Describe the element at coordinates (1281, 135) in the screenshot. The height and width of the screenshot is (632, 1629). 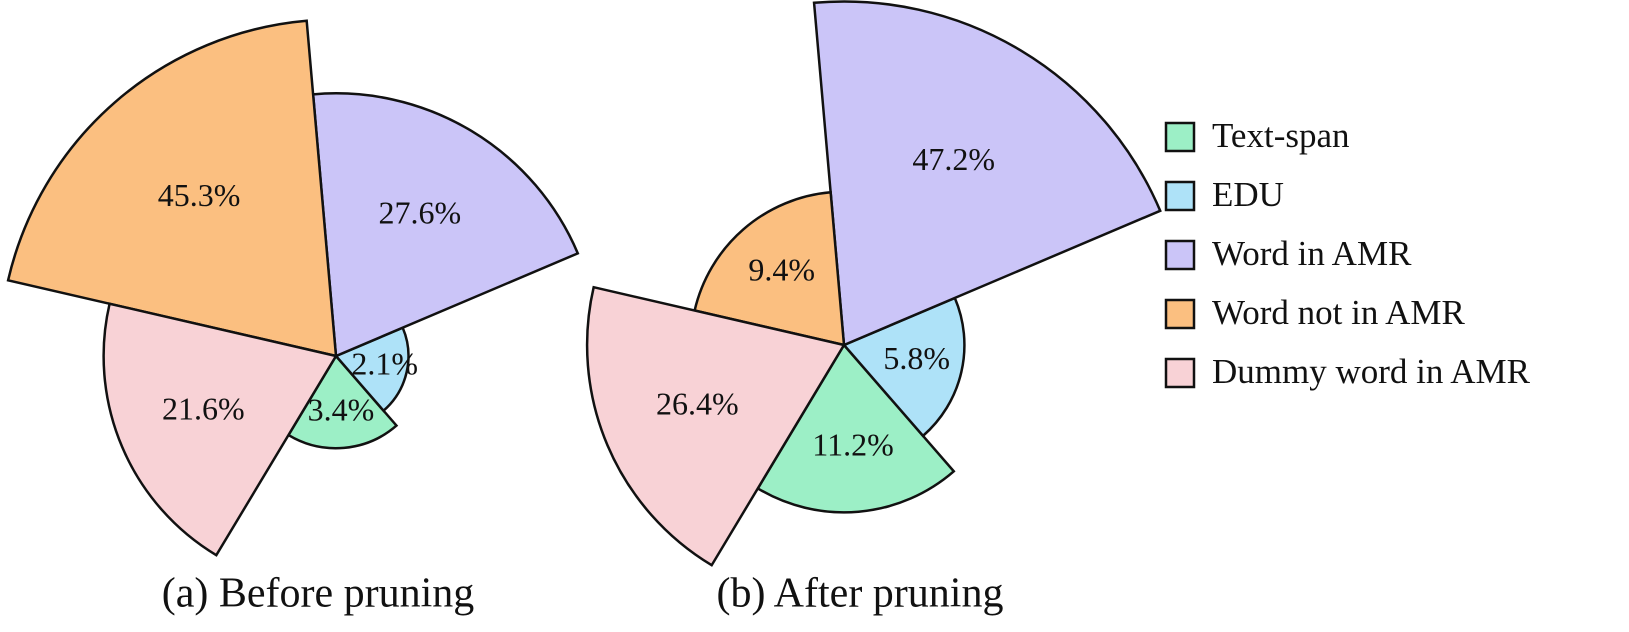
I see `legend-label: Text-span` at that location.